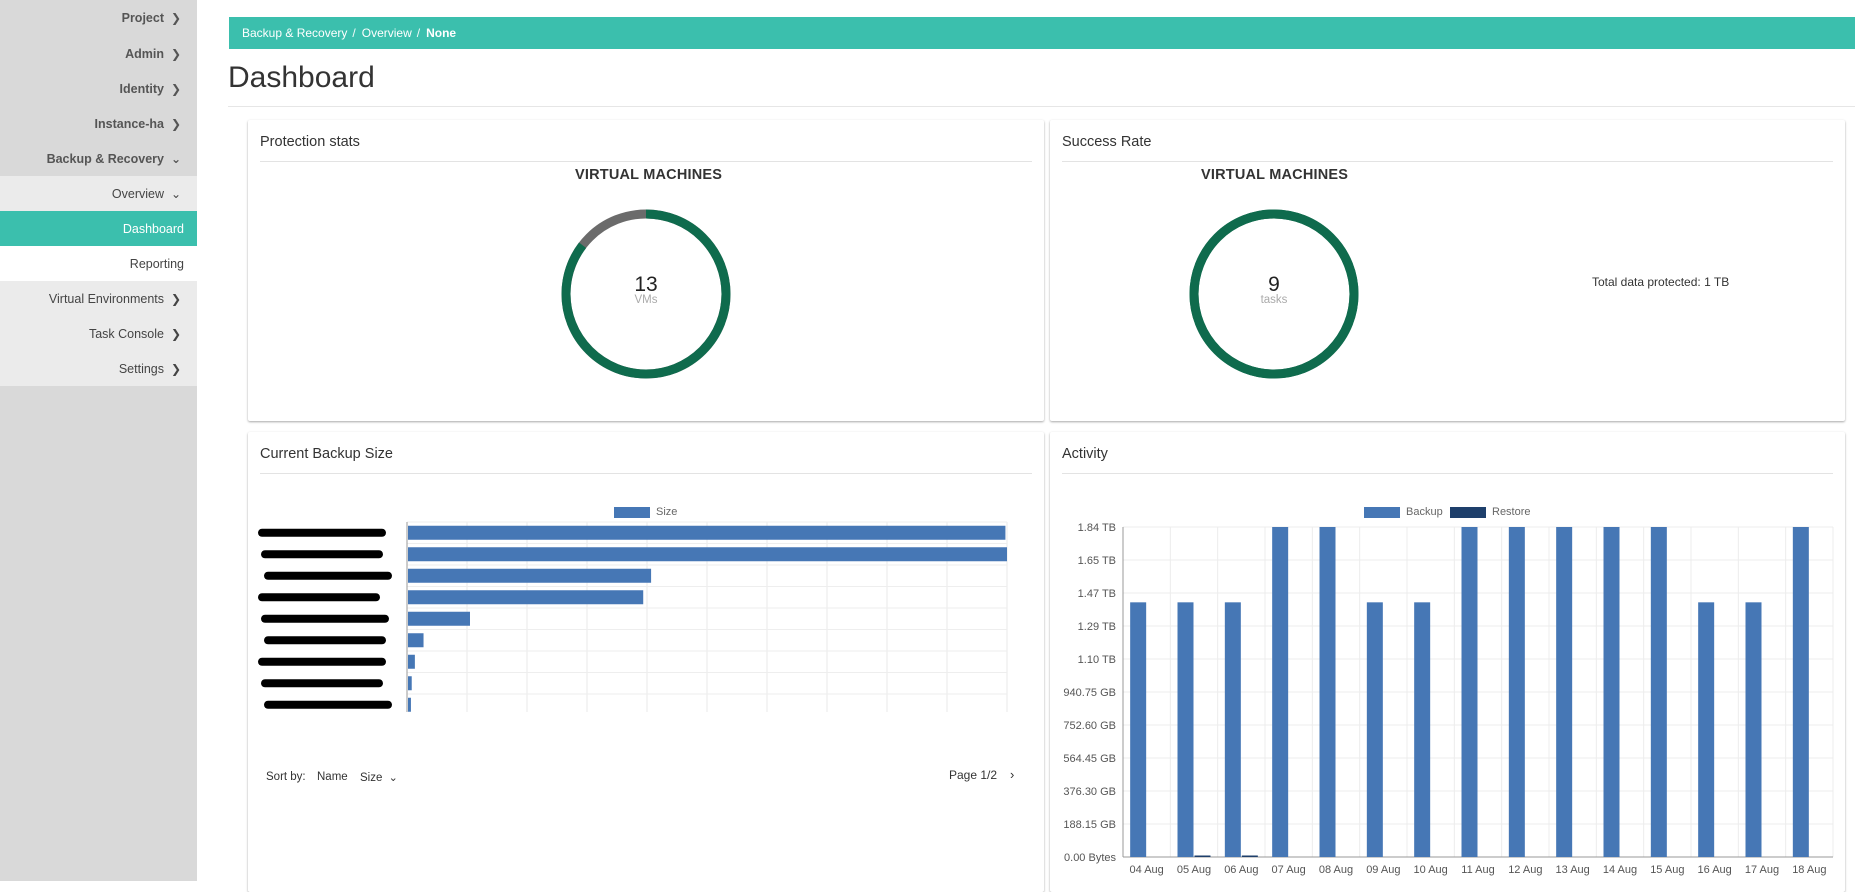 This screenshot has width=1855, height=892. What do you see at coordinates (1431, 870) in the screenshot?
I see `x-tick-label: 10 Aug` at bounding box center [1431, 870].